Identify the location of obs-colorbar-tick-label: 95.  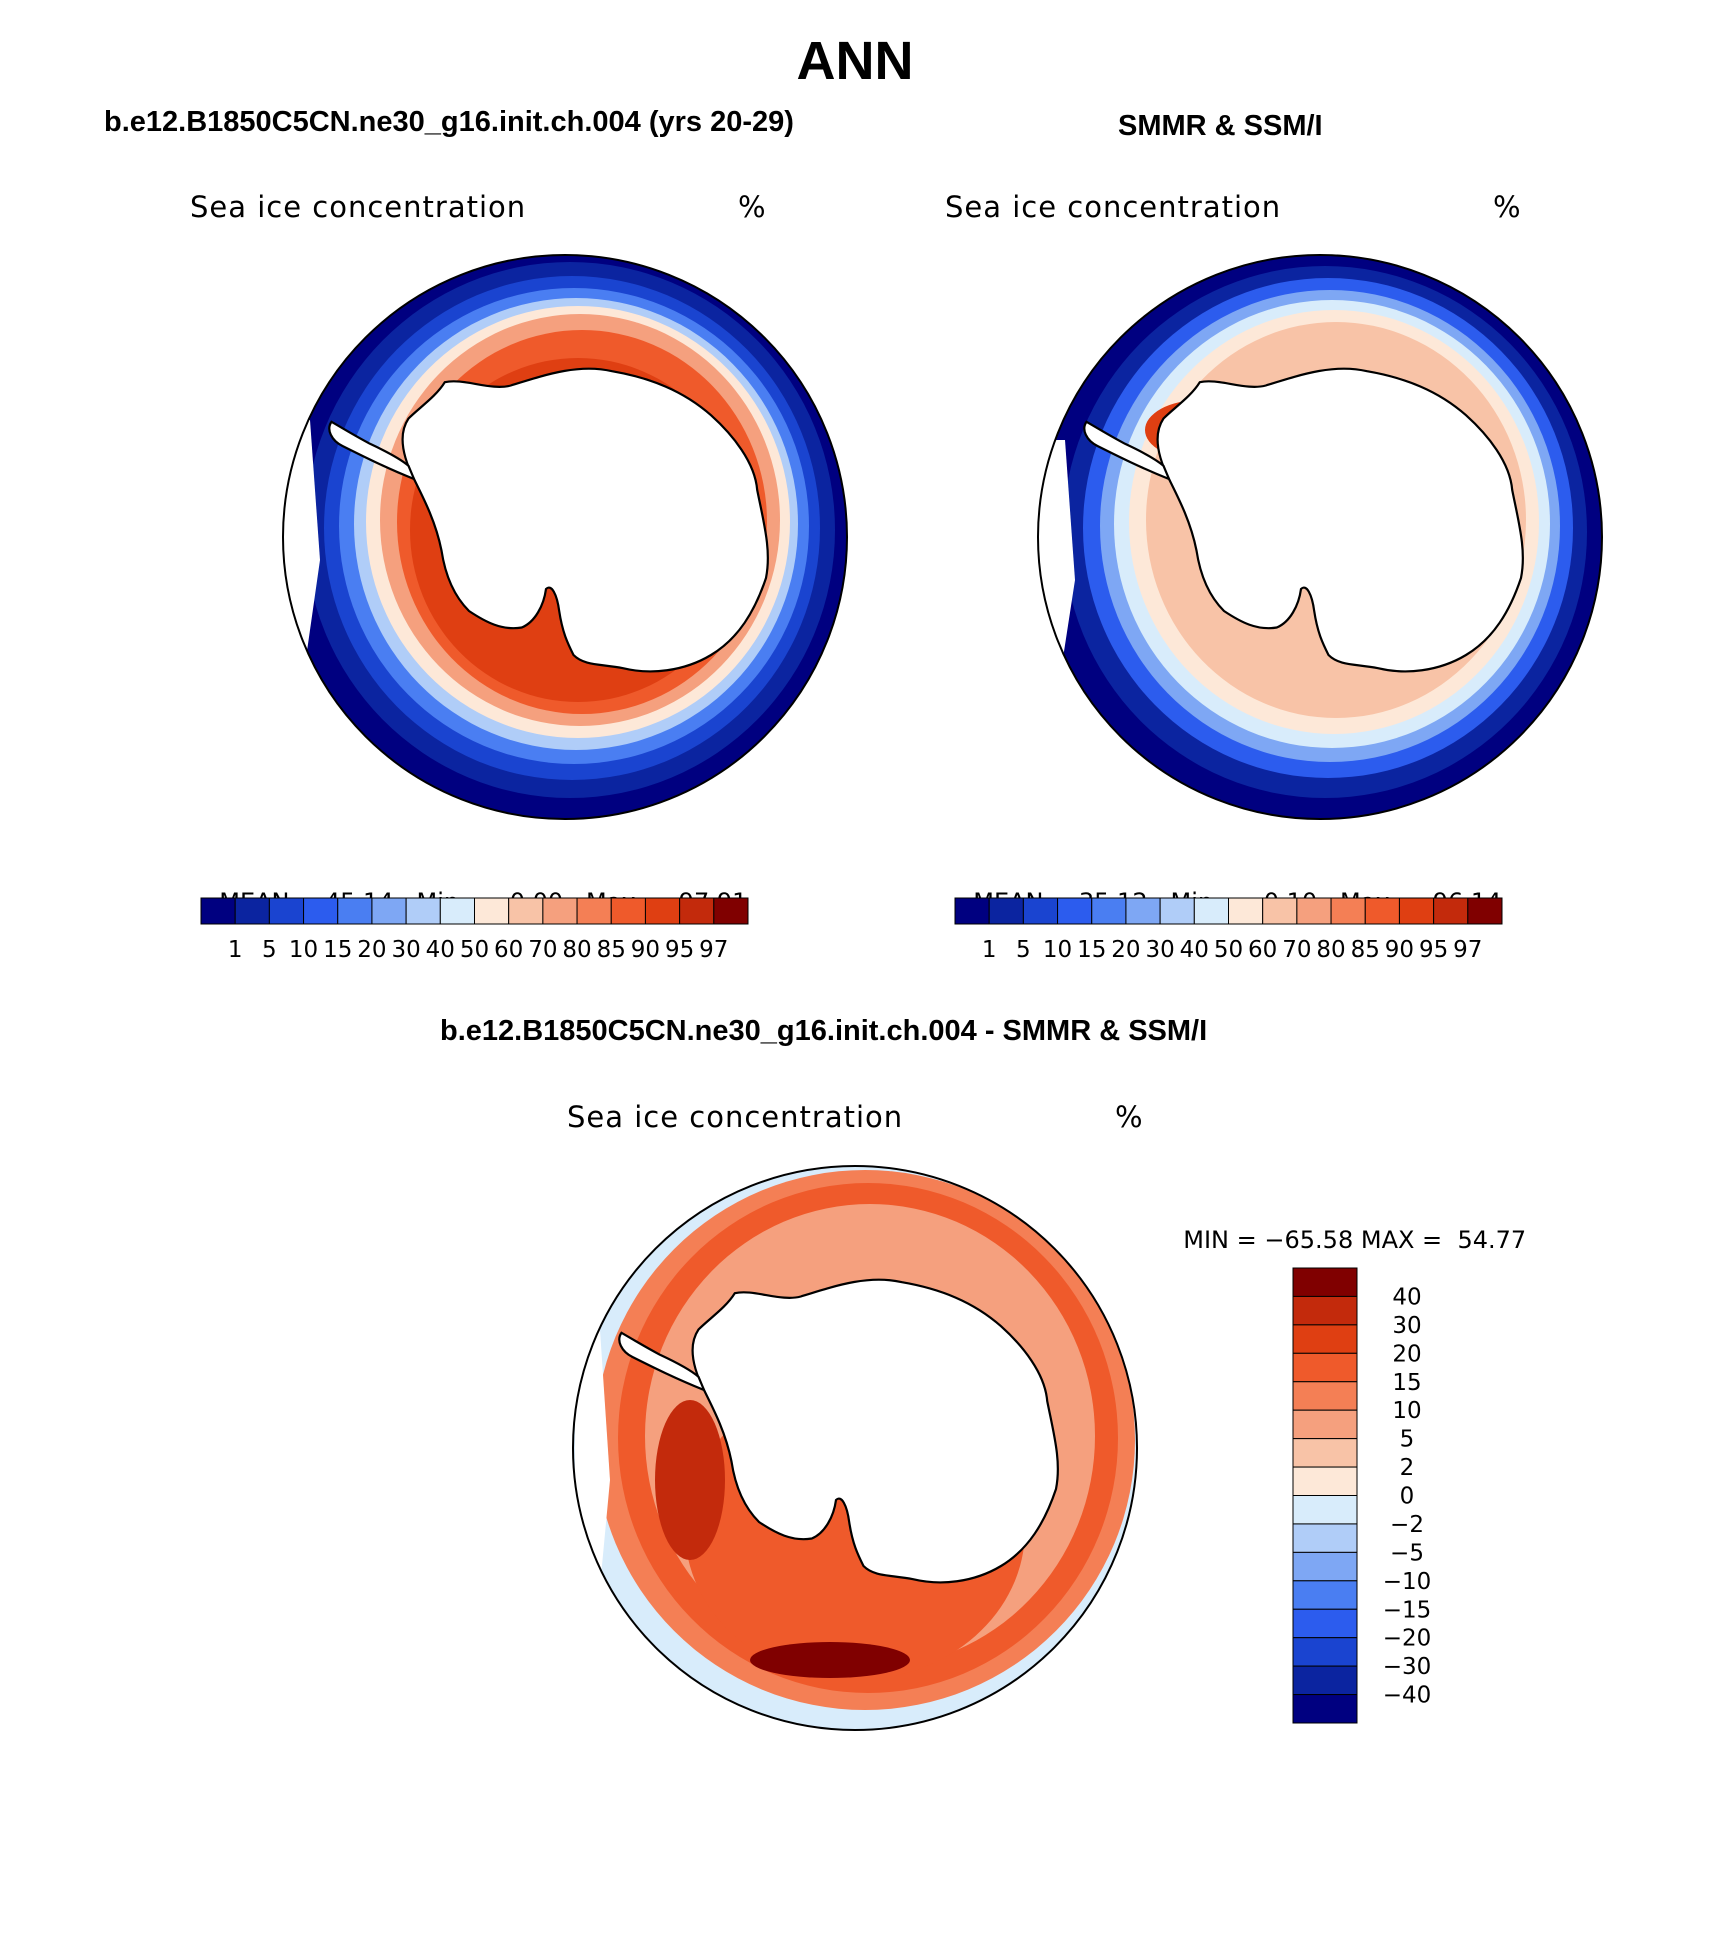
(1433, 950).